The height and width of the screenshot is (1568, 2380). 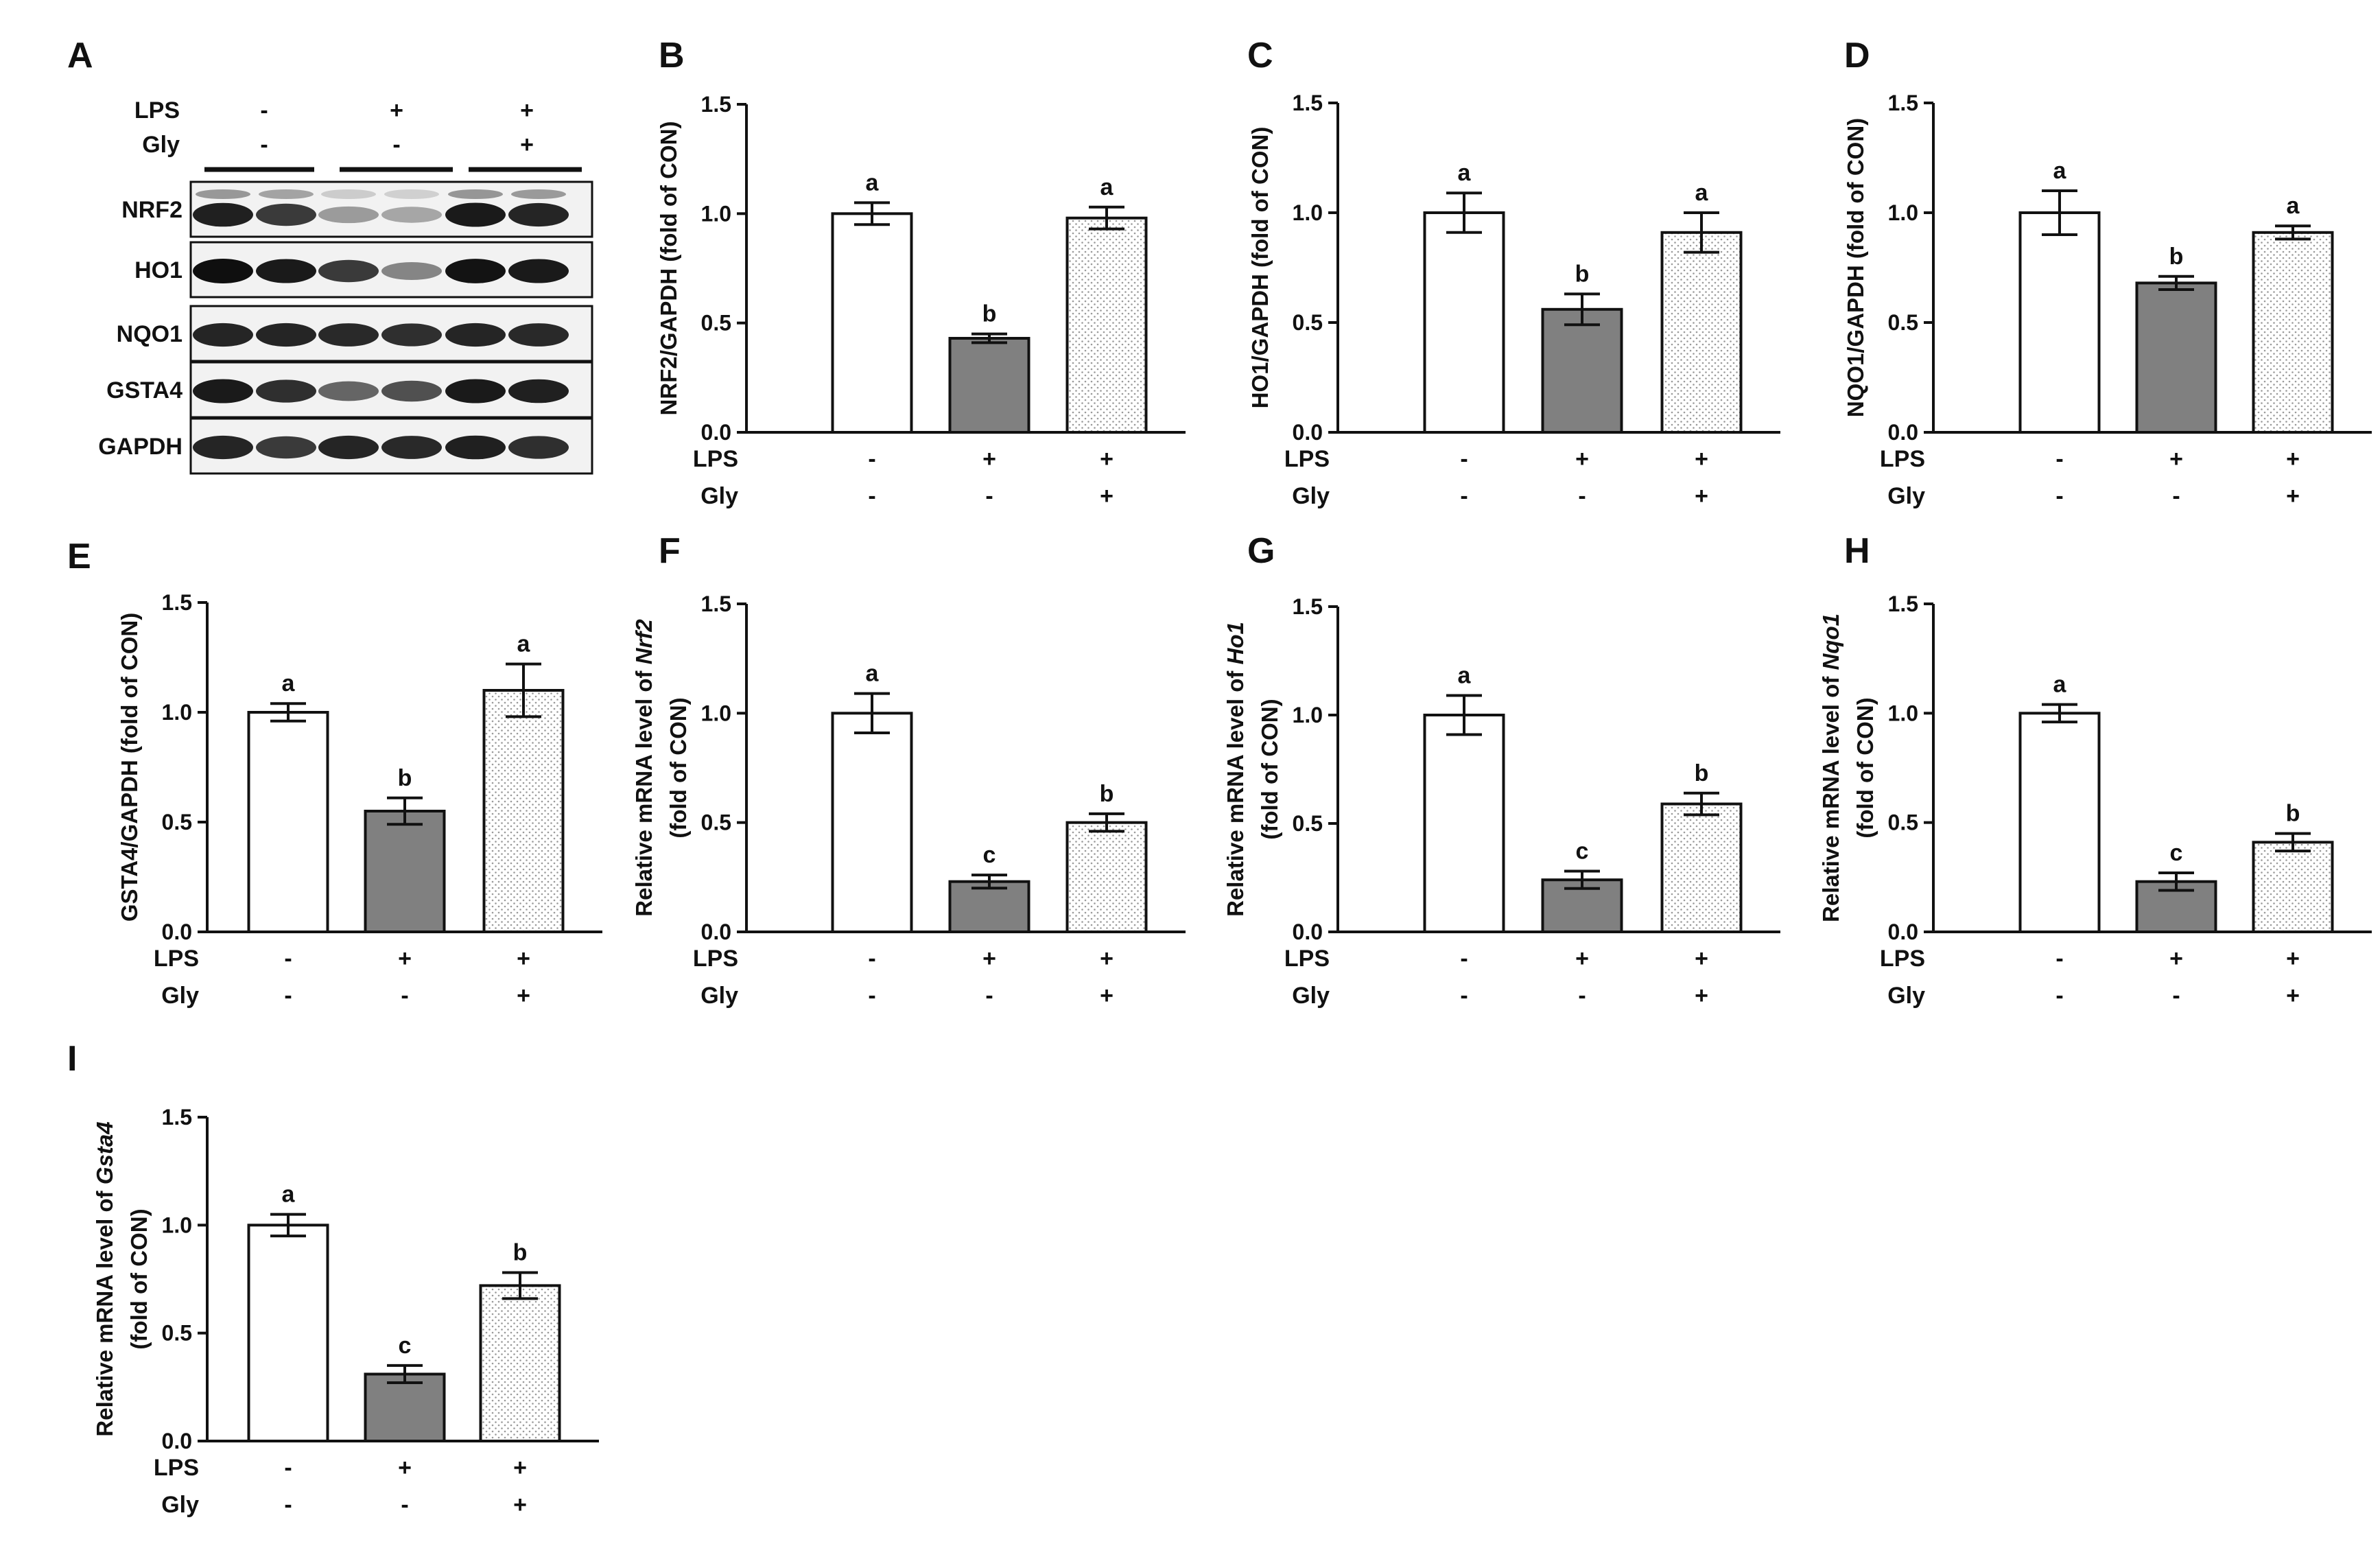 I want to click on western-blot-panel: A LPS - + + Gly - - + NRF2 HO1 NQO1 GSTA4 GAPDH, so click(x=330, y=255).